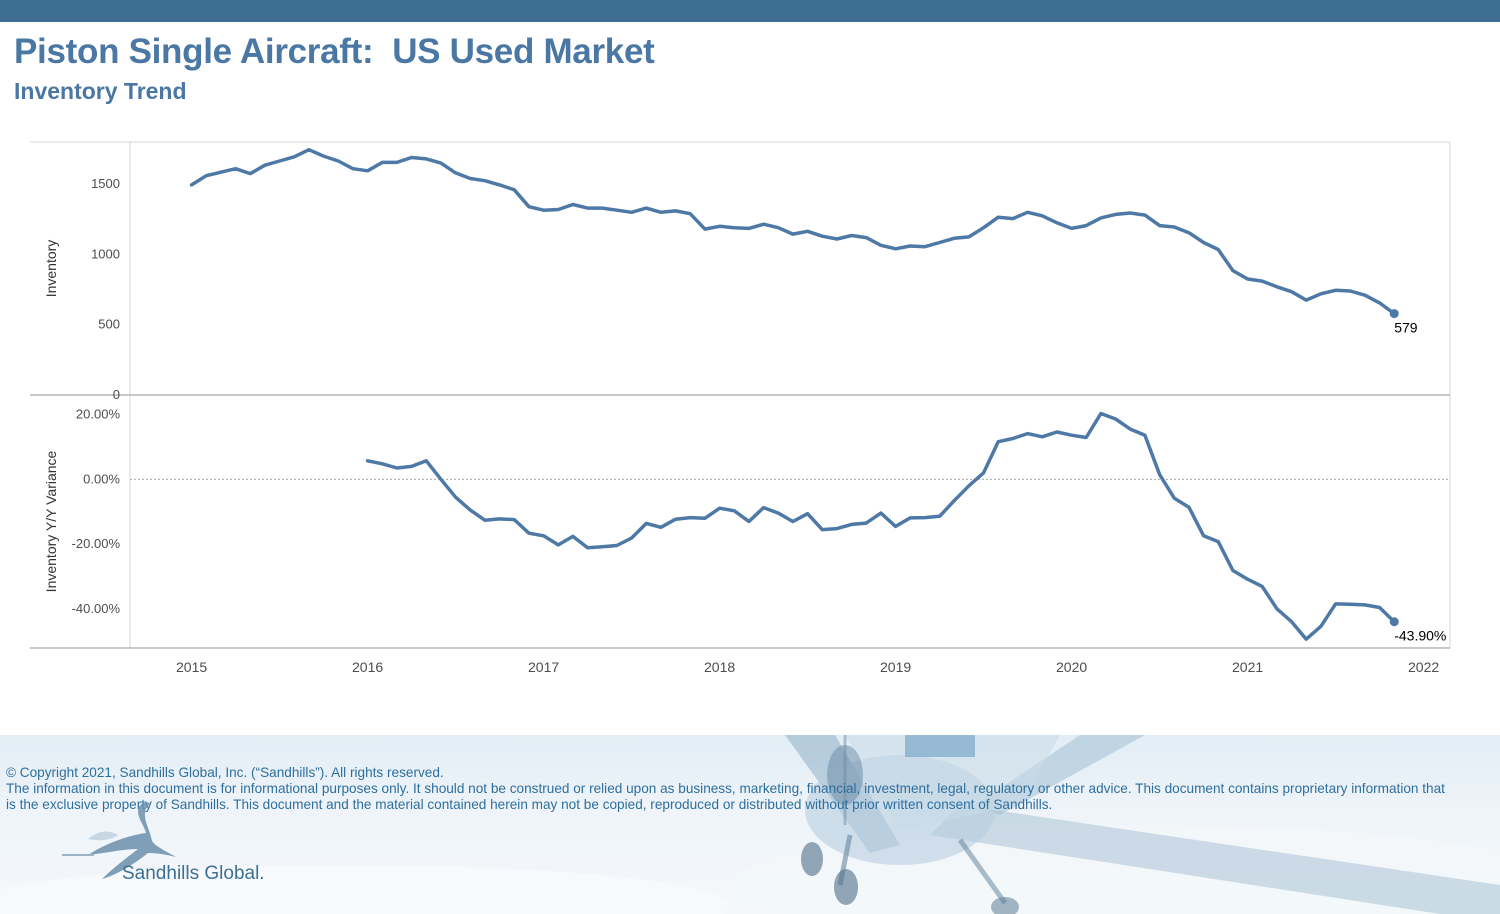 This screenshot has height=914, width=1500. What do you see at coordinates (191, 667) in the screenshot?
I see `x-tick-label: 2015` at bounding box center [191, 667].